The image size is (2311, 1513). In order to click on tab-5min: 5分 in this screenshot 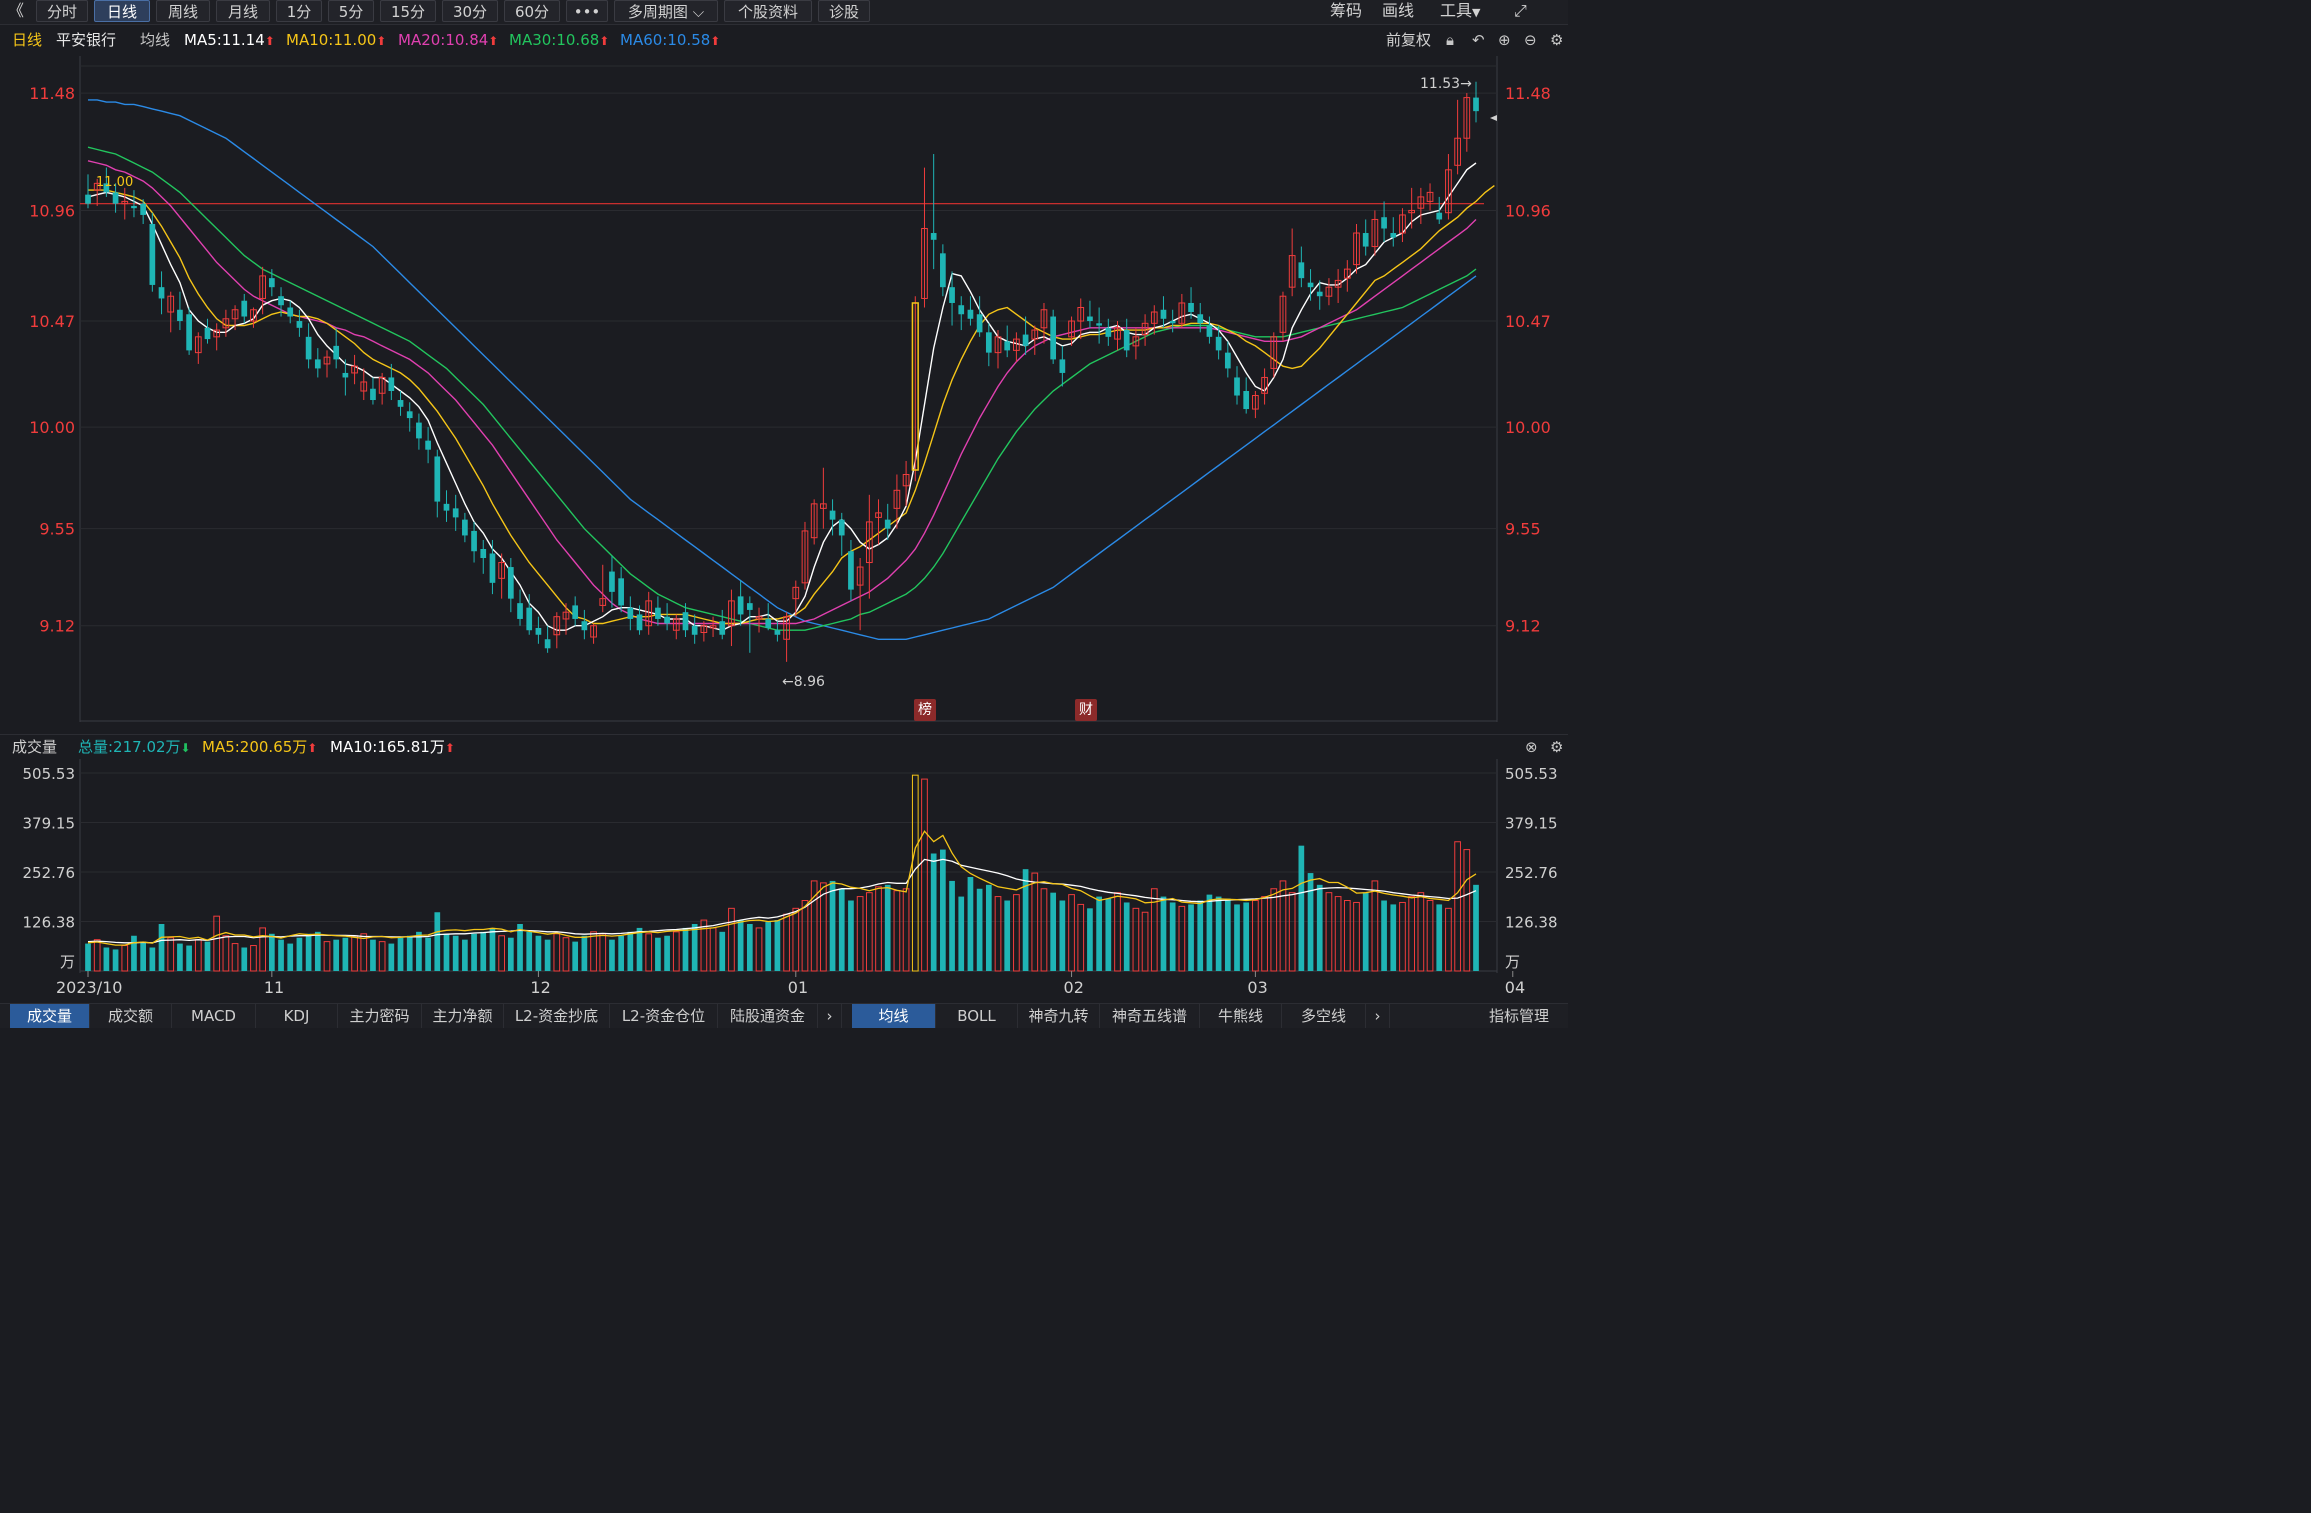, I will do `click(351, 11)`.